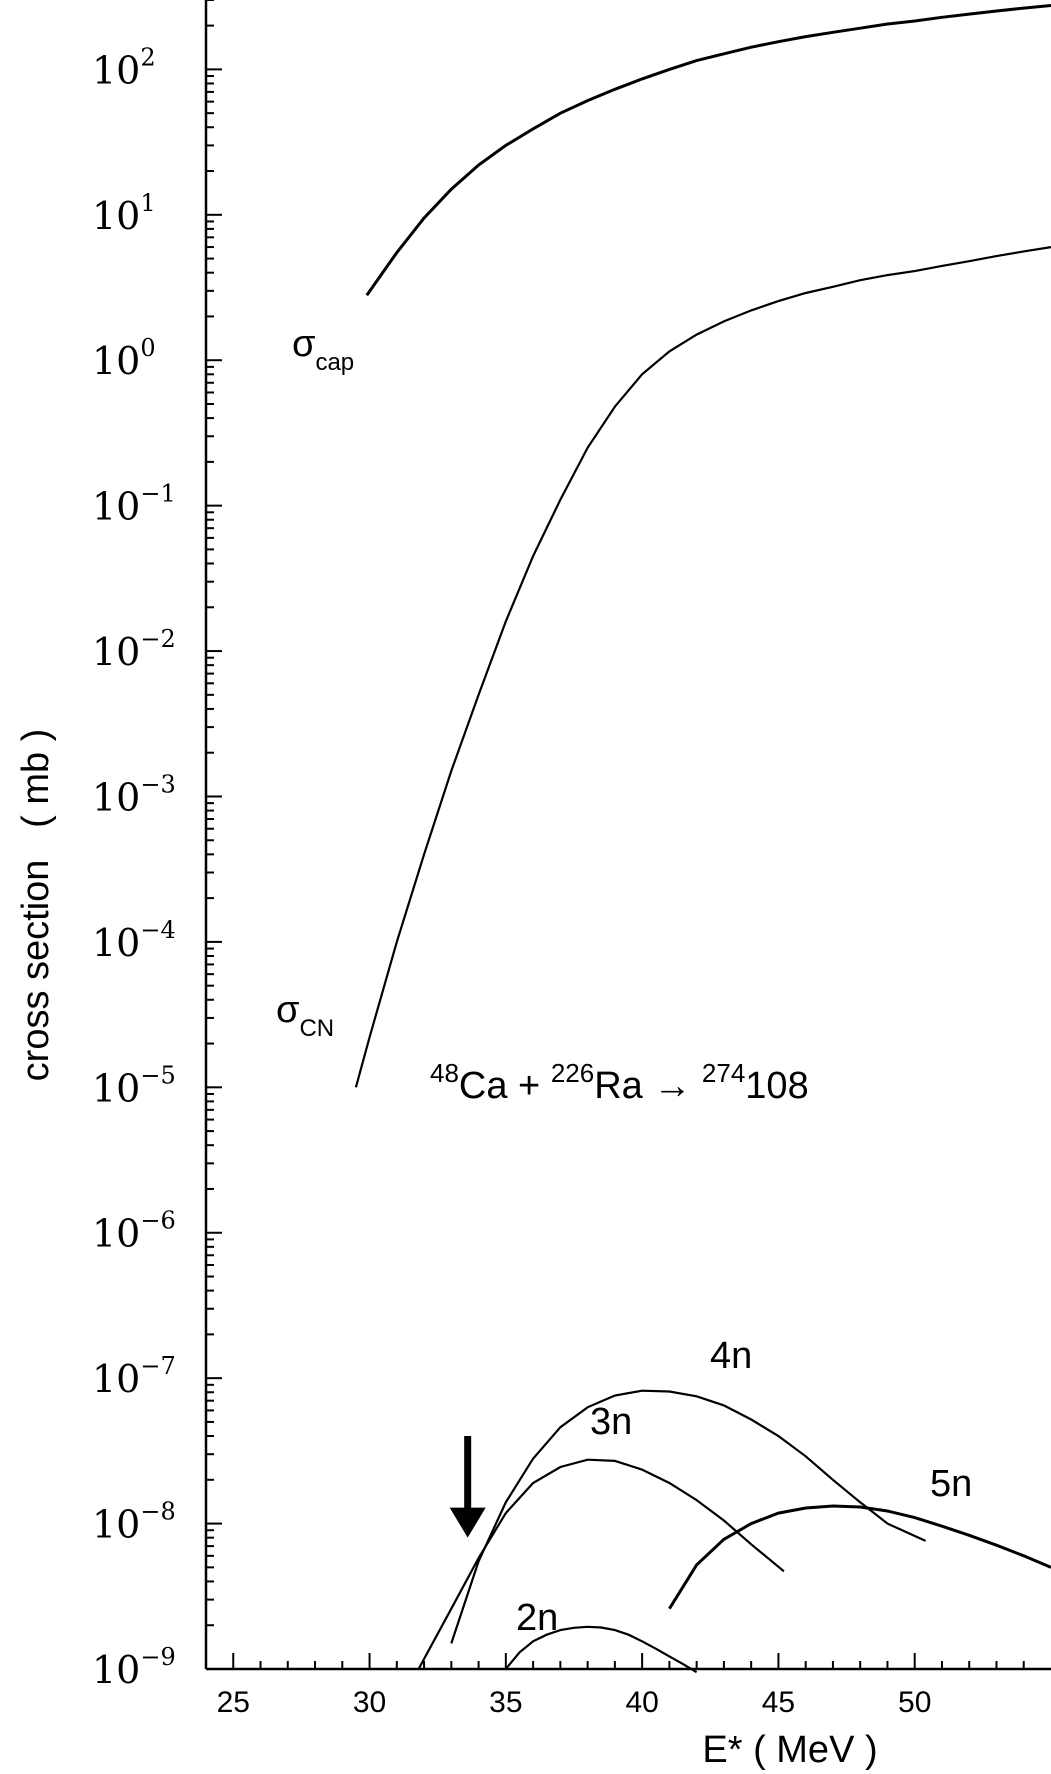 This screenshot has height=1774, width=1051. What do you see at coordinates (611, 1422) in the screenshot?
I see `series-label-3n: 3n` at bounding box center [611, 1422].